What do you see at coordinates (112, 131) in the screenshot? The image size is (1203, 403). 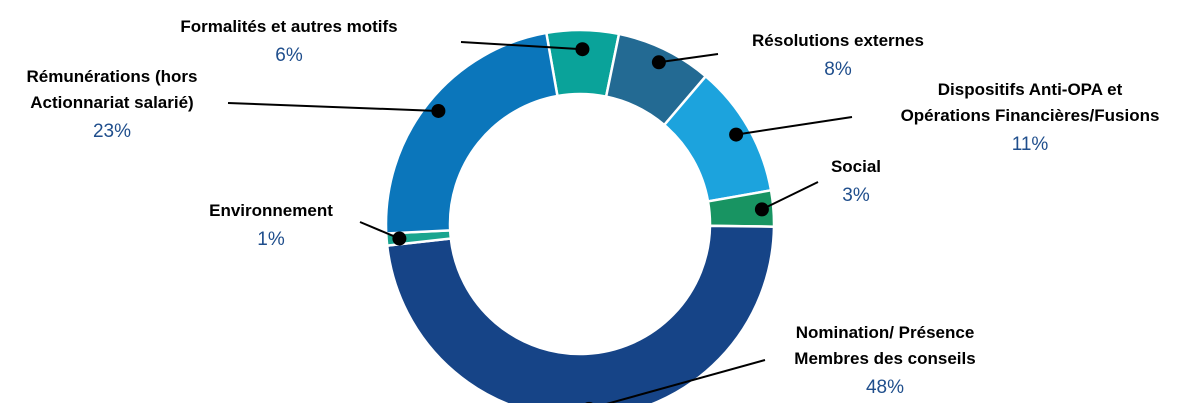 I see `slice-percent-label: 23%` at bounding box center [112, 131].